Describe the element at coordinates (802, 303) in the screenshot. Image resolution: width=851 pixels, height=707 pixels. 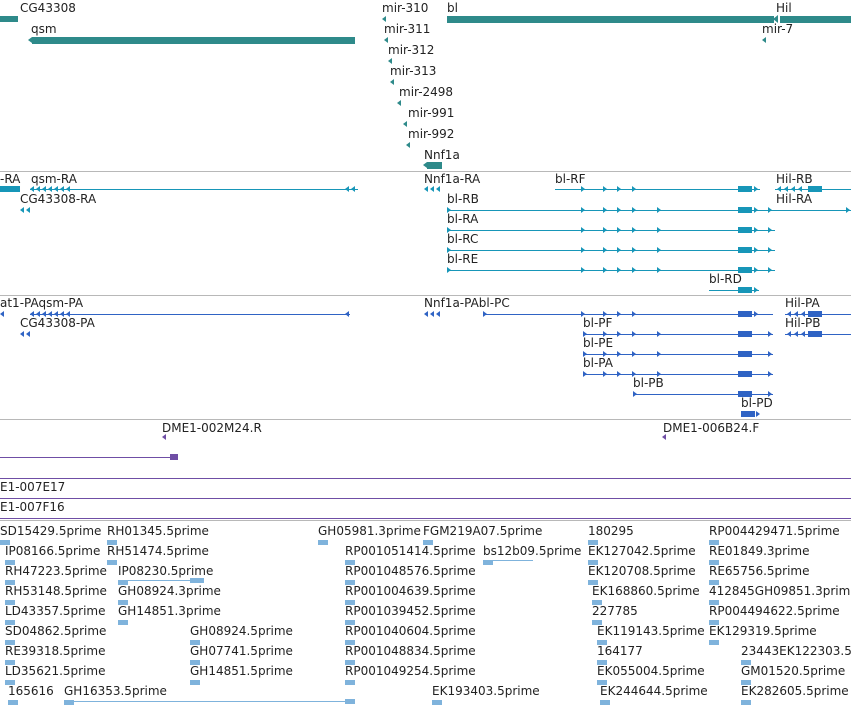
I see `protein-label: Hil-PA` at that location.